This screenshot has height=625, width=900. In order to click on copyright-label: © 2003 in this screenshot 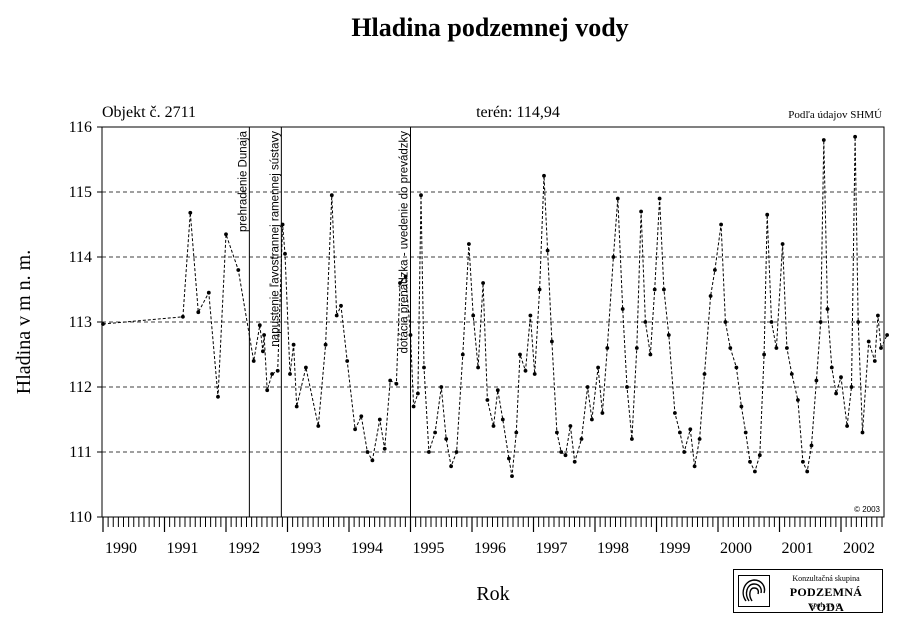, I will do `click(867, 509)`.